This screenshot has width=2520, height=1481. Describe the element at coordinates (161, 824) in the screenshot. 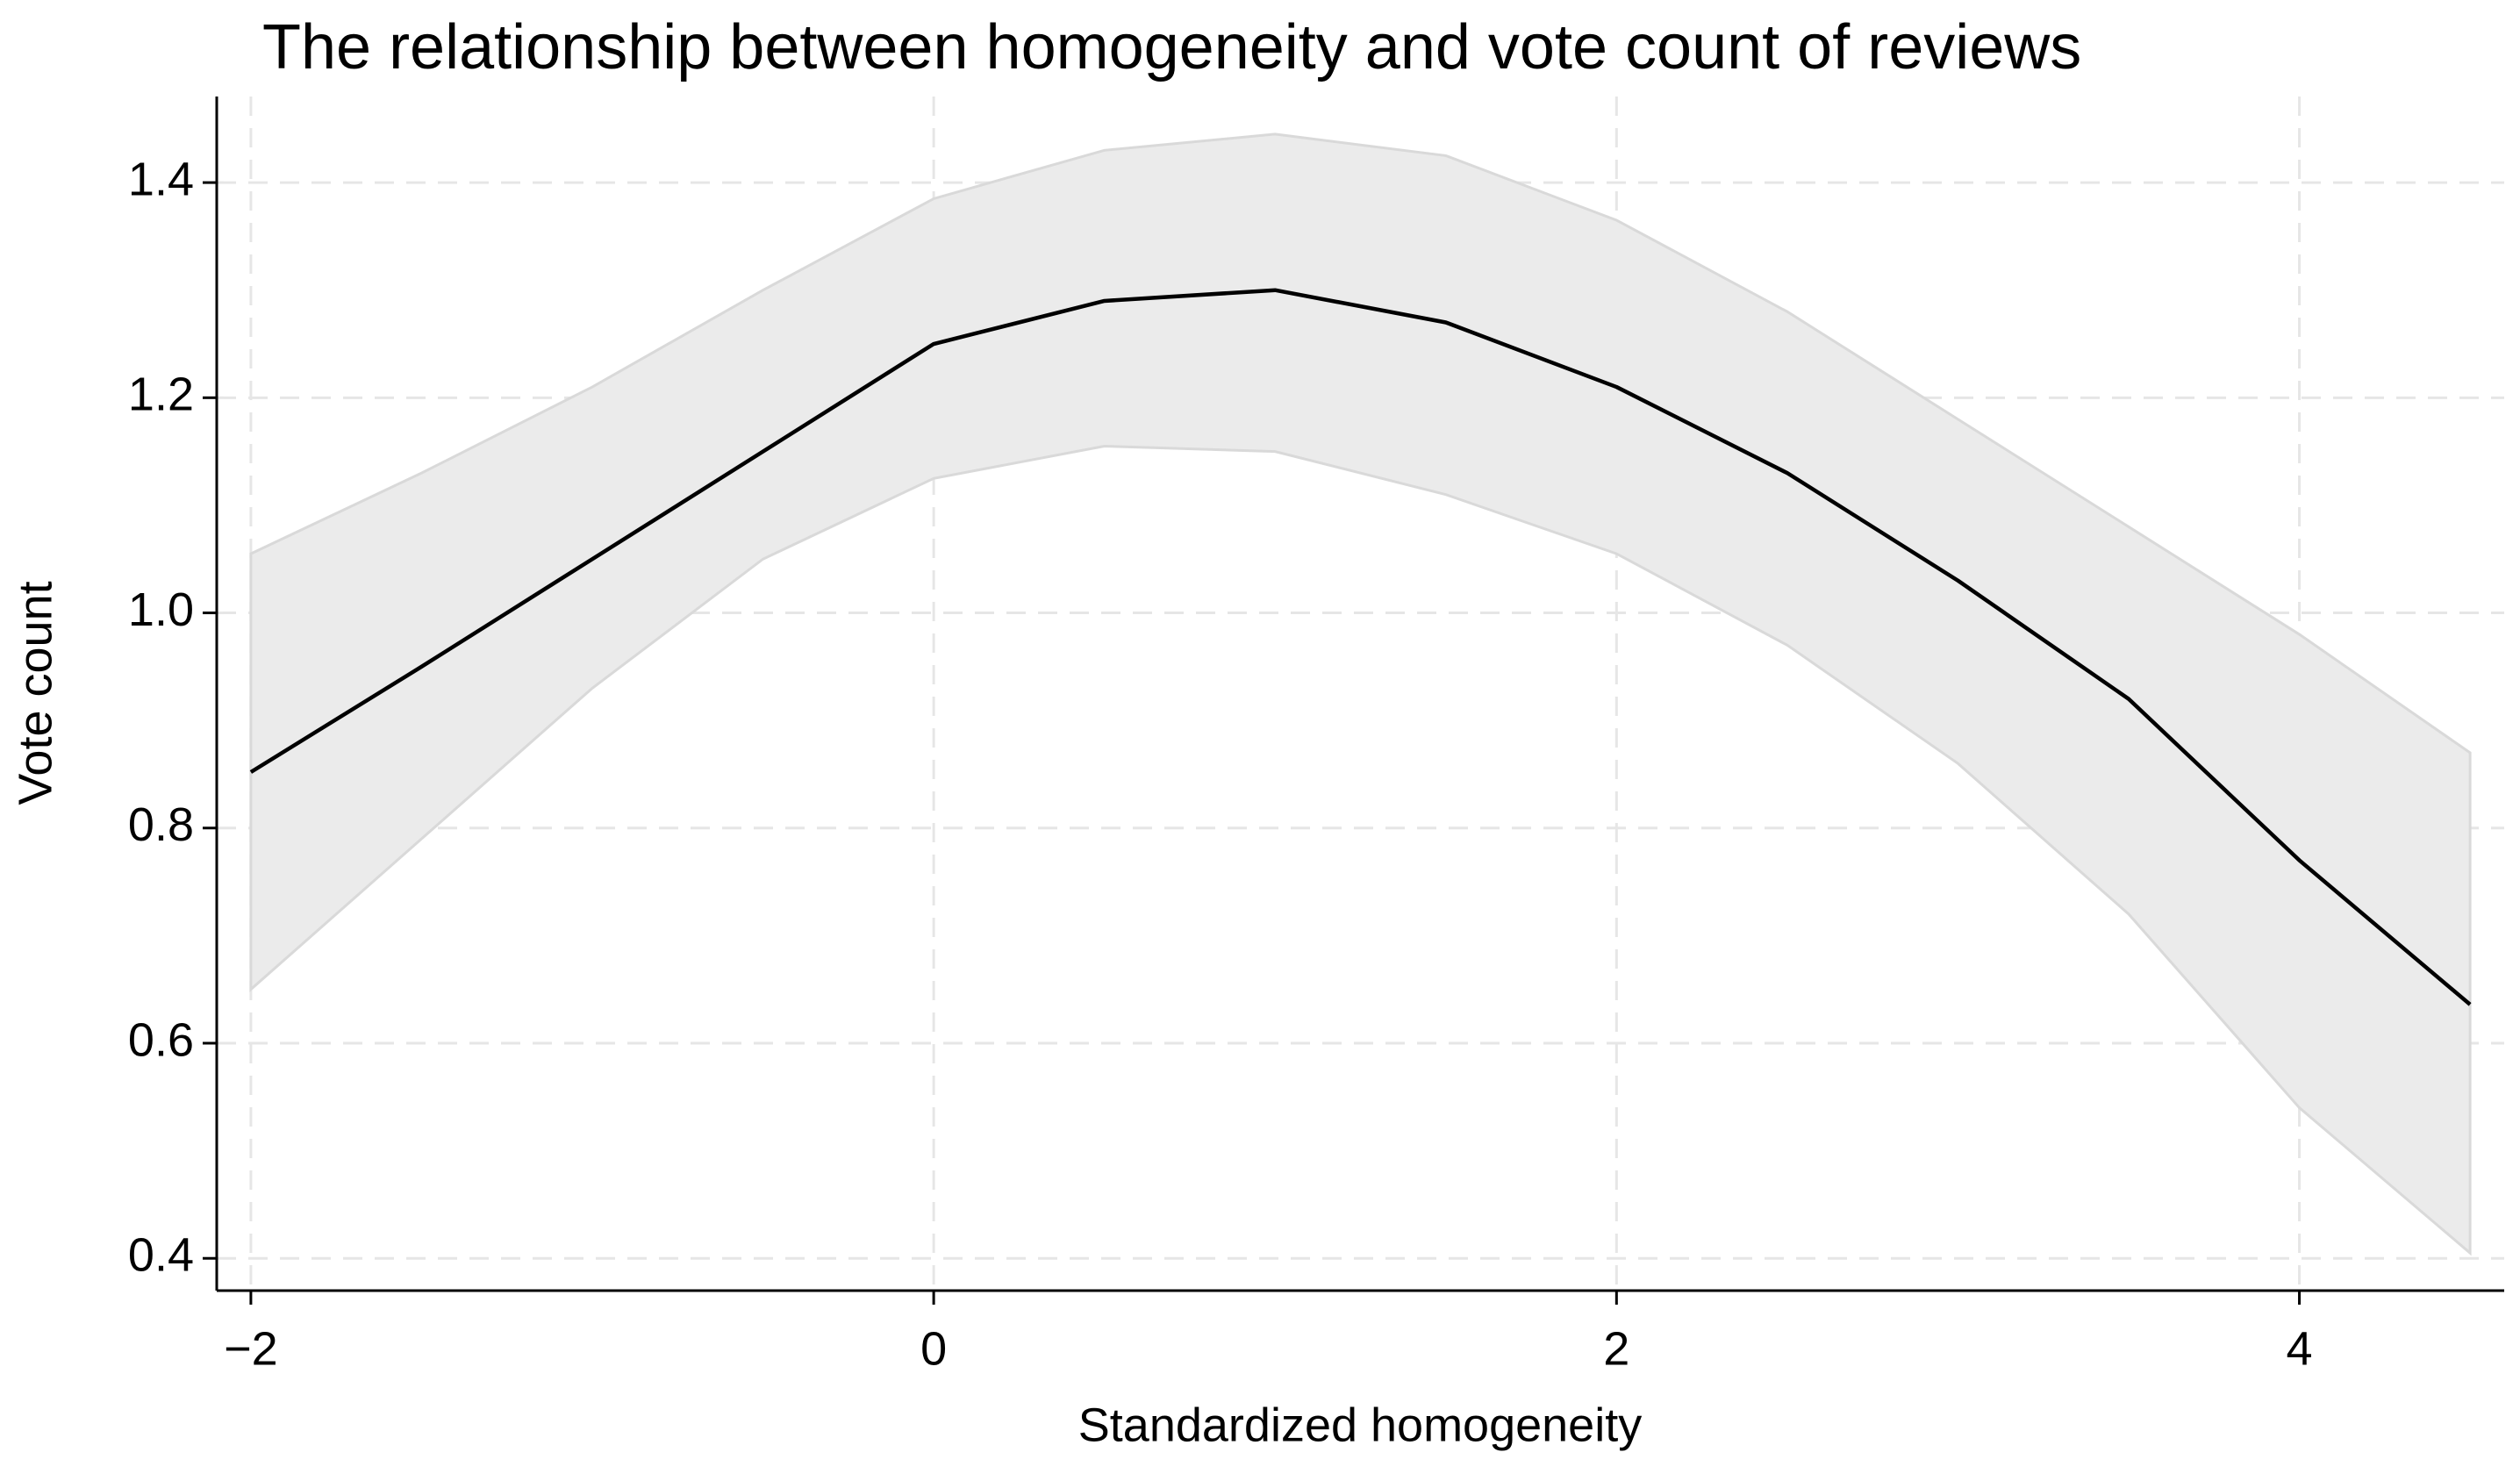

I see `y-tick-label: 0.8` at that location.